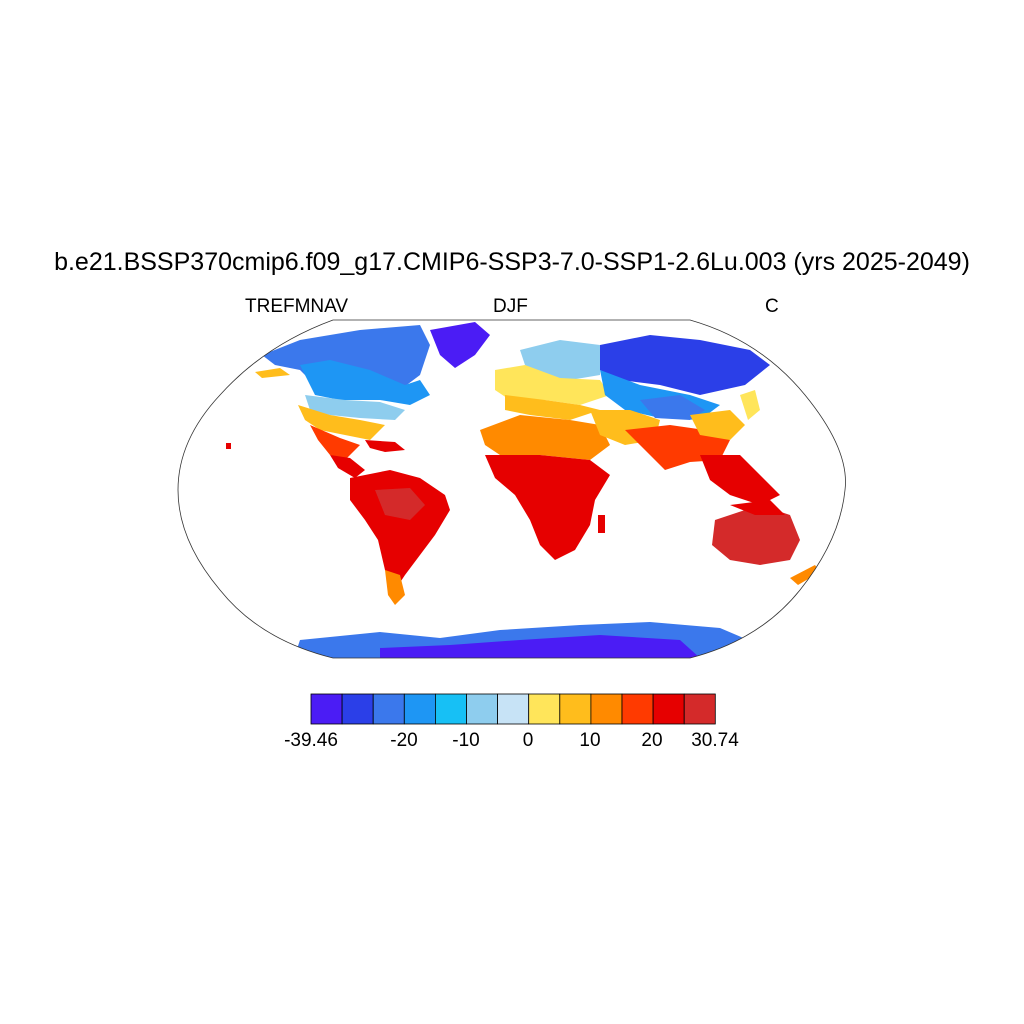  I want to click on australia, so click(756, 535).